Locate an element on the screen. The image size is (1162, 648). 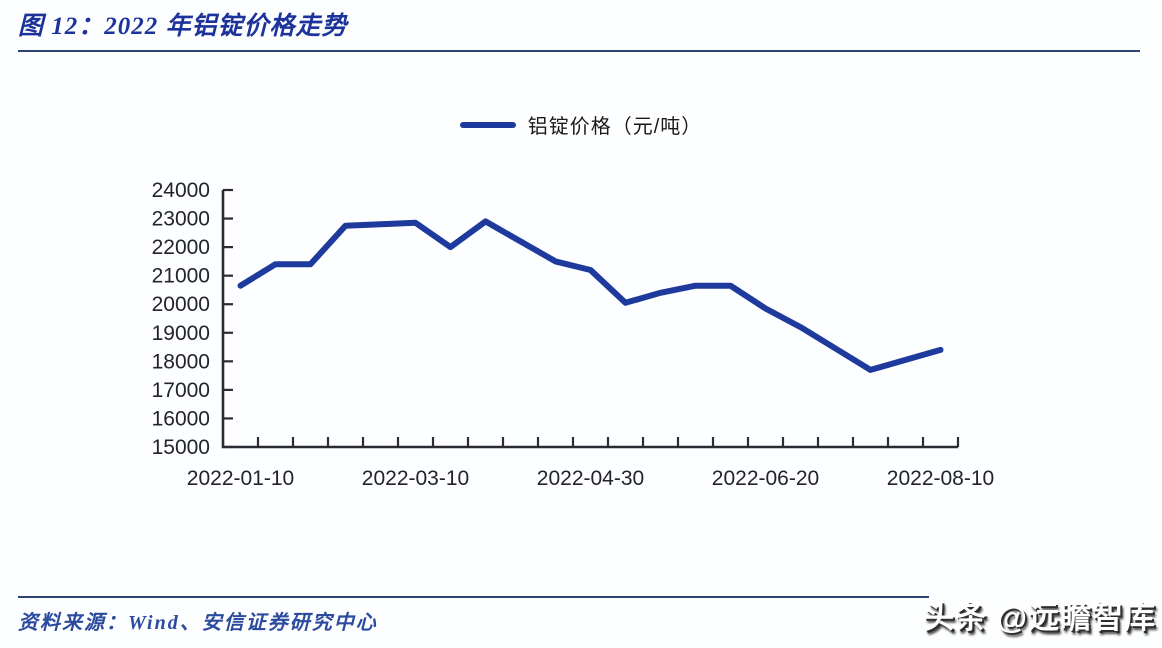
price-line is located at coordinates (590, 295).